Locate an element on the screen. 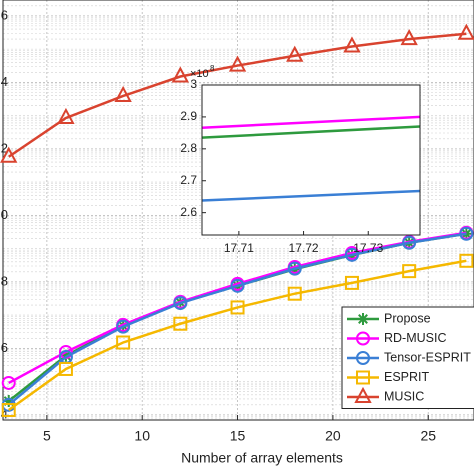  inset-frame is located at coordinates (311, 160).